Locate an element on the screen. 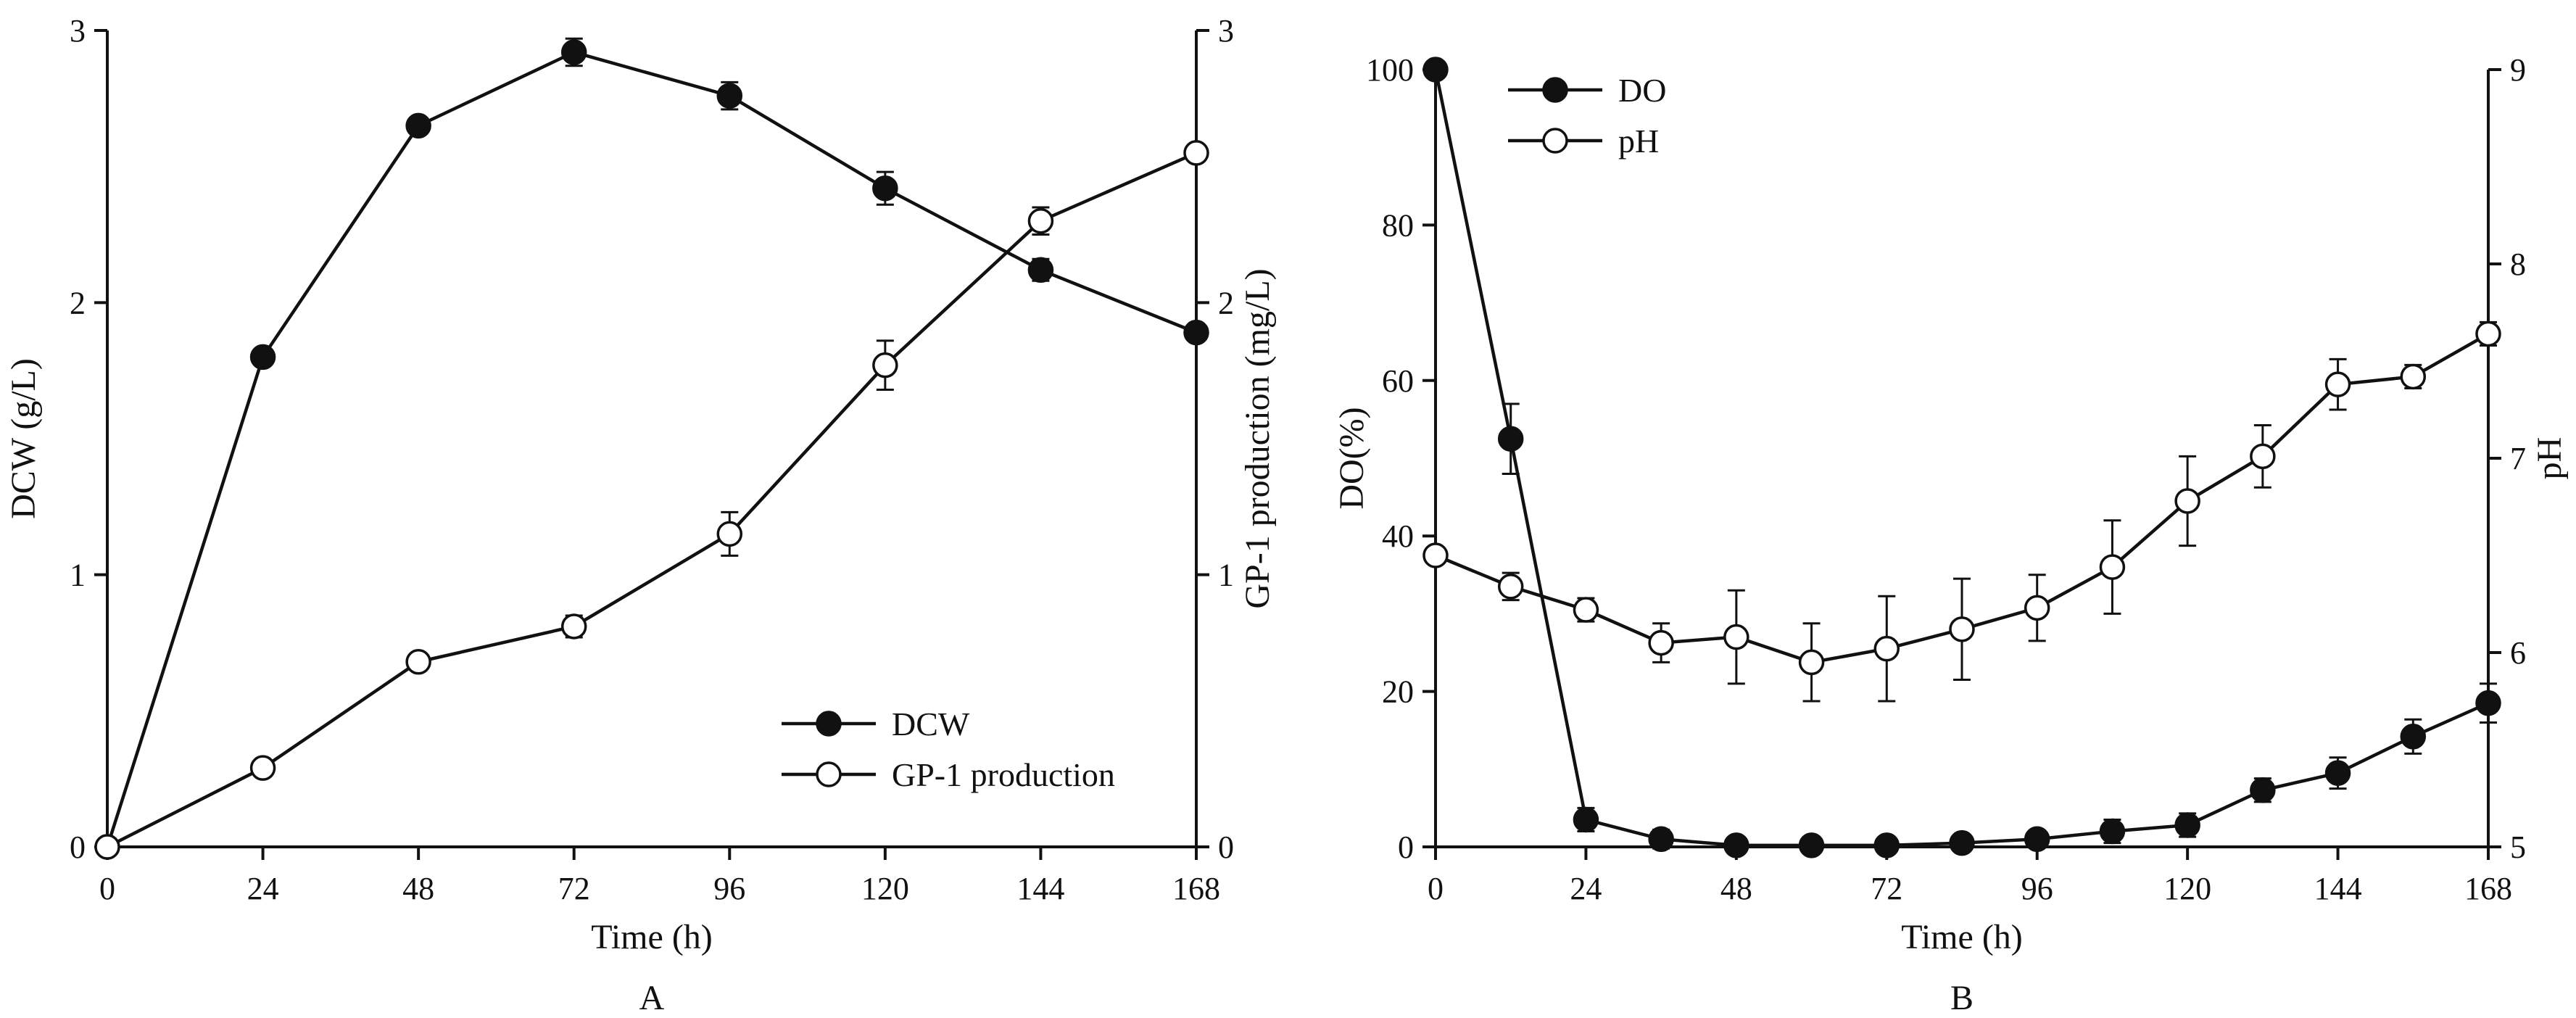 Image resolution: width=2576 pixels, height=1018 pixels. y-tick-label-left: 60 is located at coordinates (1398, 381).